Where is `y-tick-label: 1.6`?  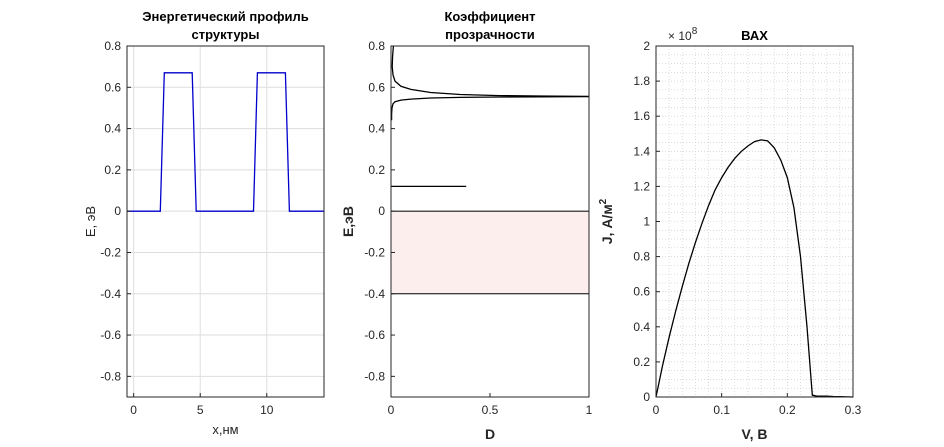
y-tick-label: 1.6 is located at coordinates (641, 116).